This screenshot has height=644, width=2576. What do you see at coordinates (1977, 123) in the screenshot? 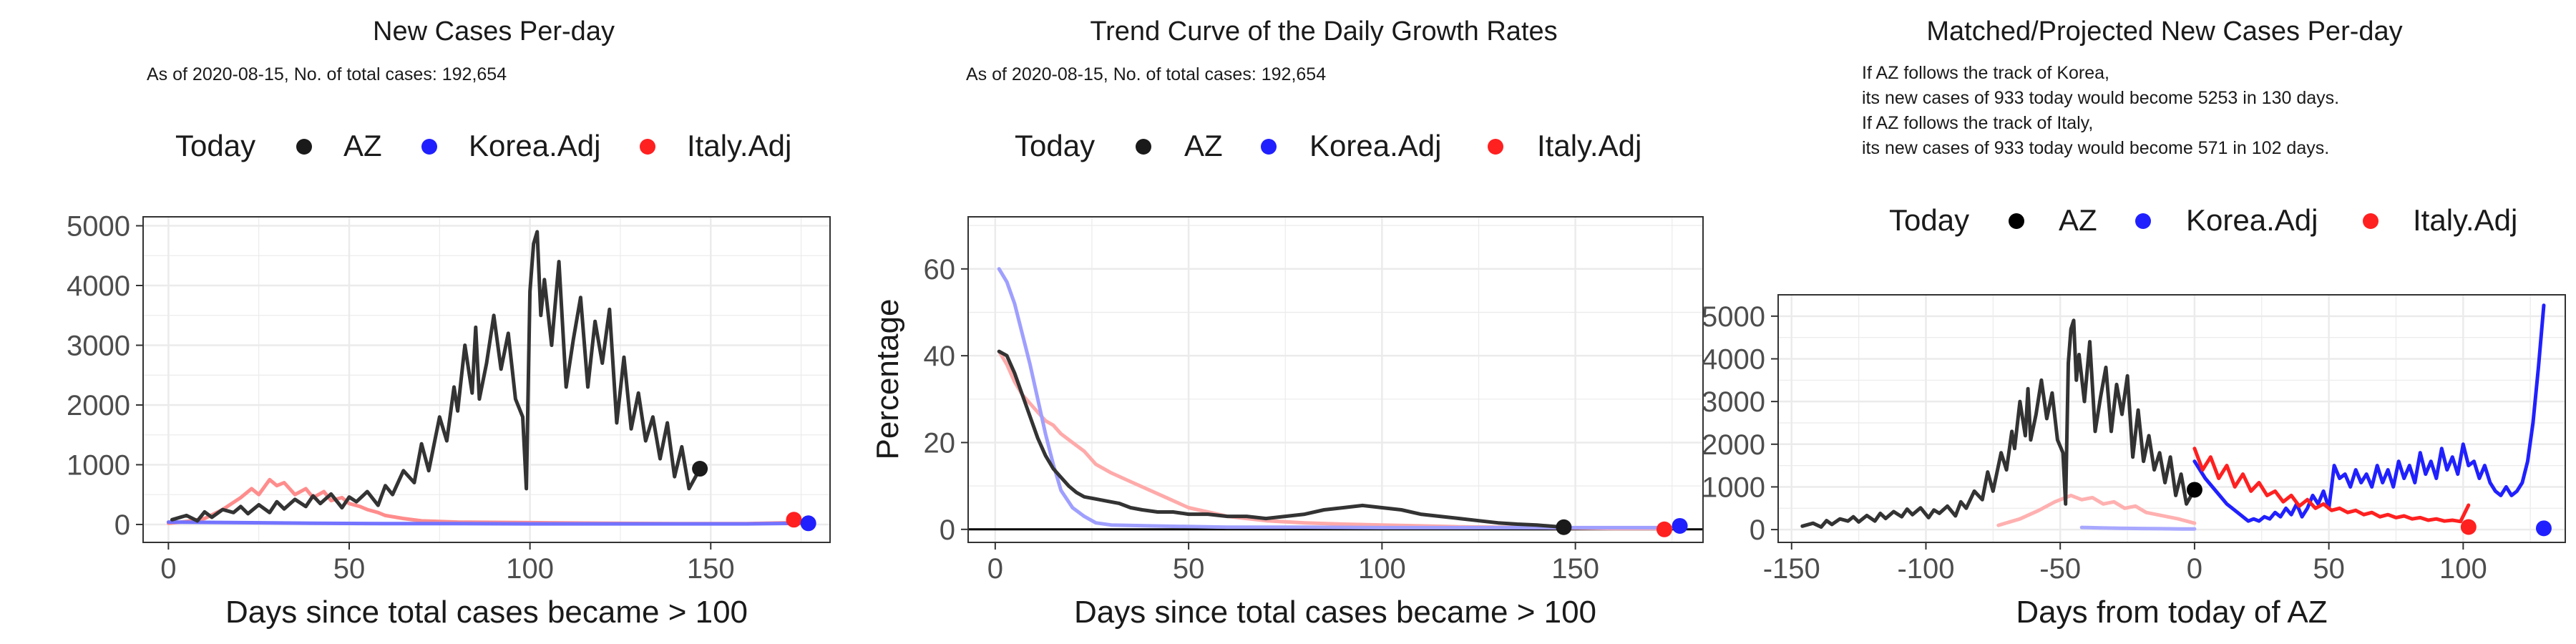
I see `chart-subtitle-line-3: If AZ follows the track of Italy,` at bounding box center [1977, 123].